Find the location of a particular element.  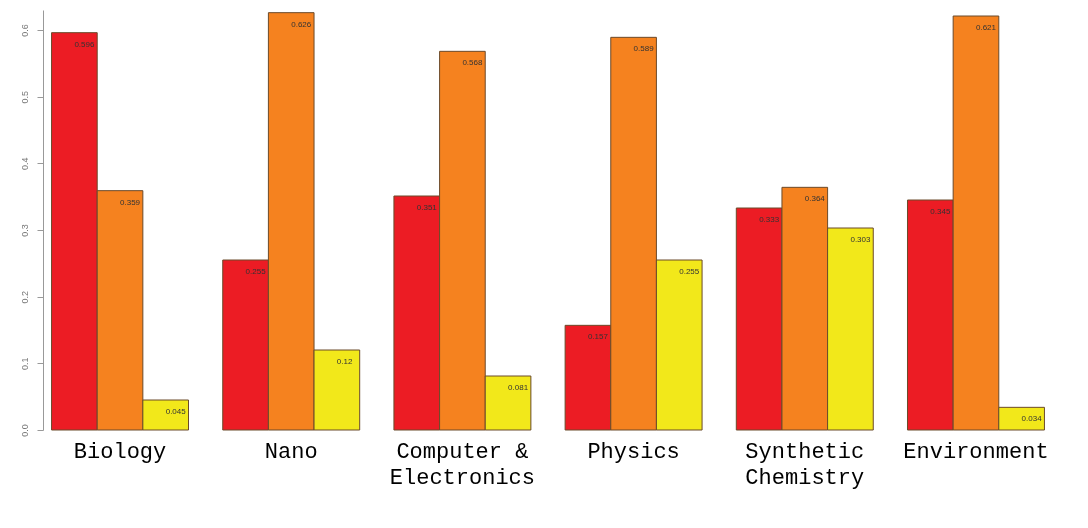

y-tick-label: 0.4 is located at coordinates (24, 164).